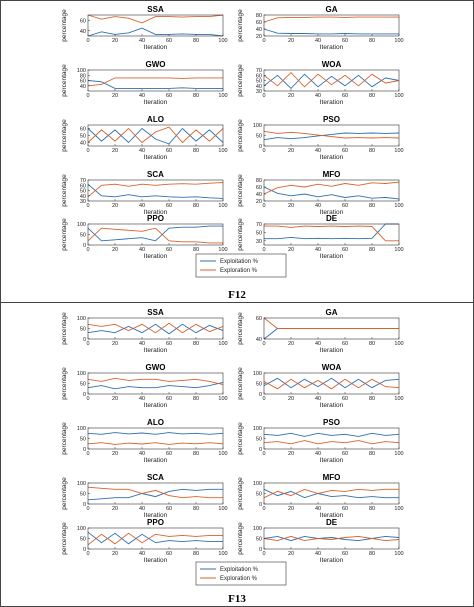 The height and width of the screenshot is (607, 474). What do you see at coordinates (332, 477) in the screenshot?
I see `panel-title: MFO` at bounding box center [332, 477].